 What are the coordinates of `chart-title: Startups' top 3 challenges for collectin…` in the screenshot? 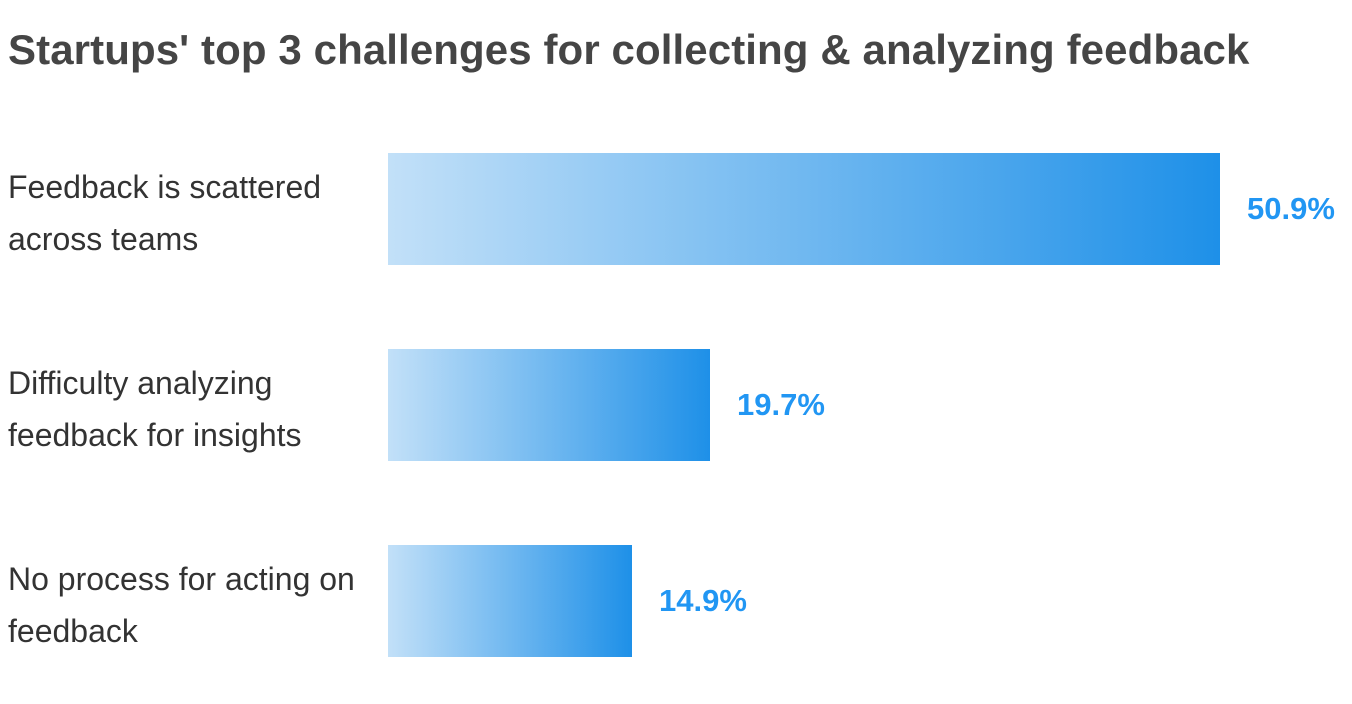 It's located at (629, 49).